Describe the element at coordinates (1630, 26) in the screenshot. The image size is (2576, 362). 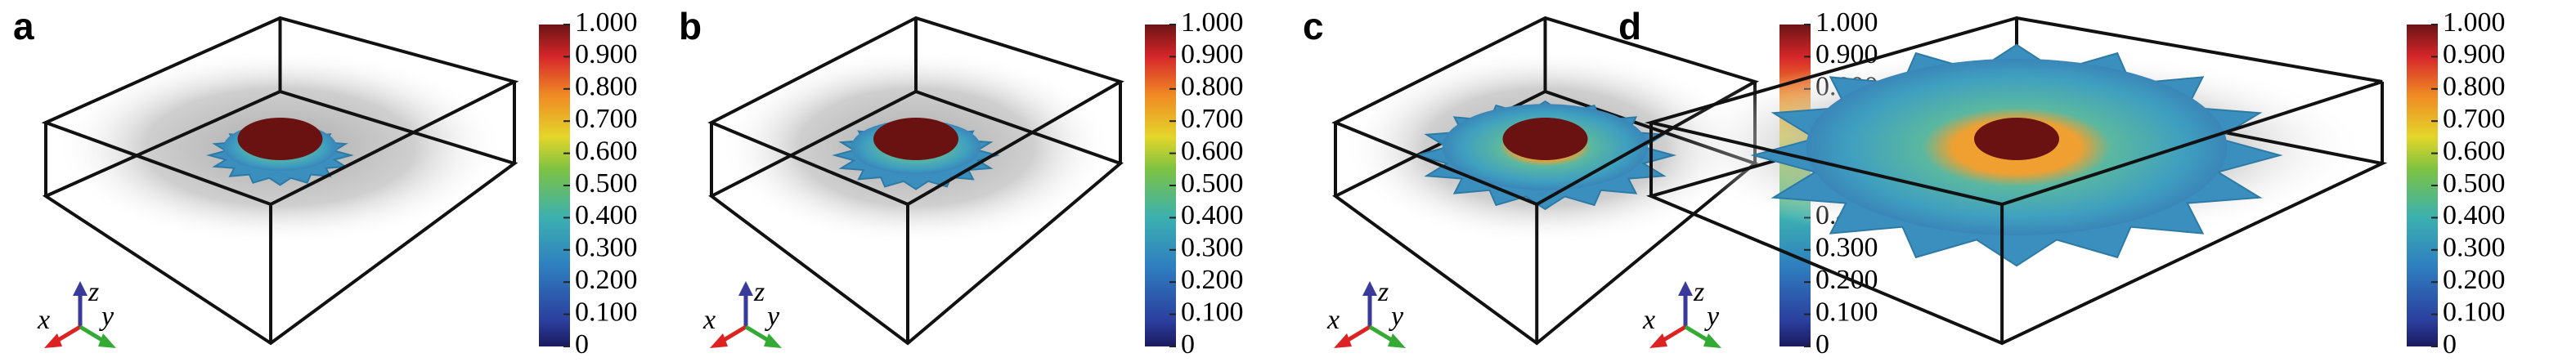
I see `panel-label: d` at that location.